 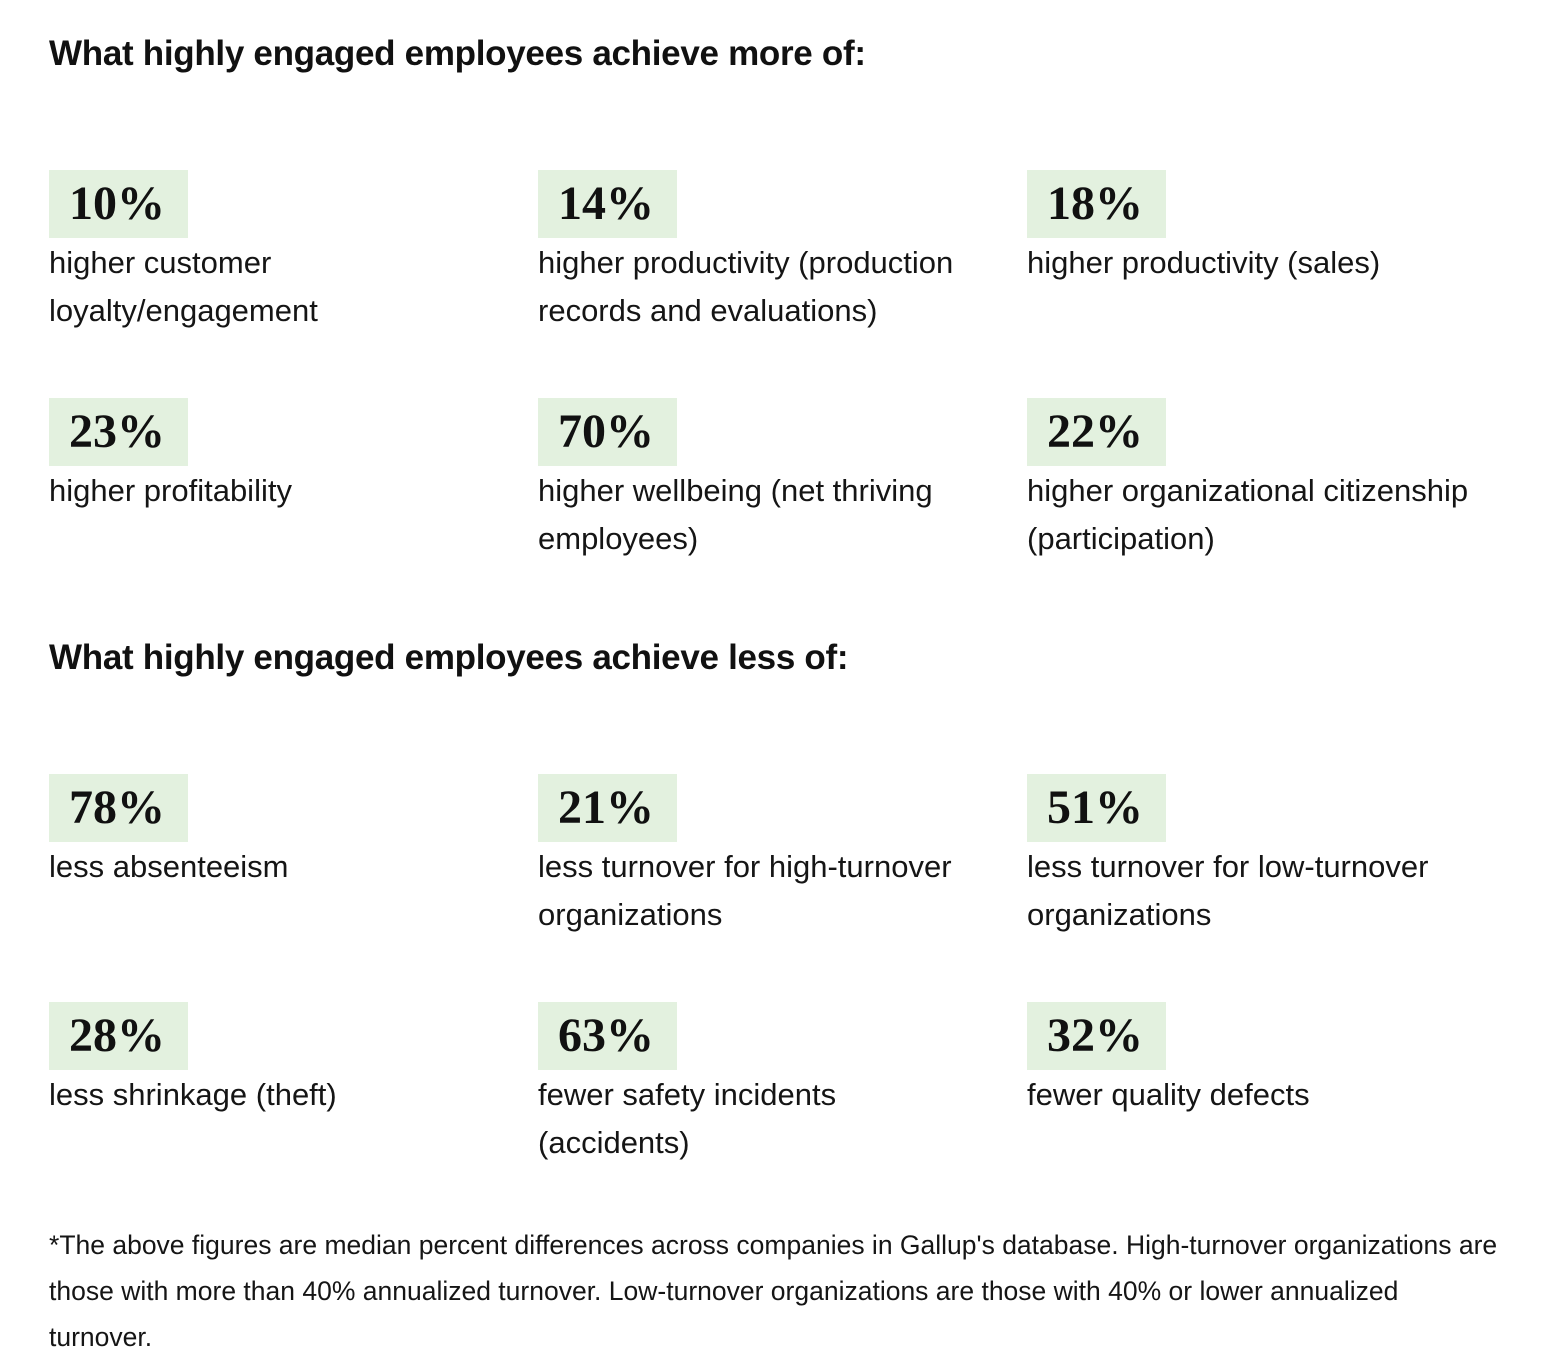 I want to click on stat-safety-incidents: 63% fewer safety incidents (accidents), so click(x=768, y=1084).